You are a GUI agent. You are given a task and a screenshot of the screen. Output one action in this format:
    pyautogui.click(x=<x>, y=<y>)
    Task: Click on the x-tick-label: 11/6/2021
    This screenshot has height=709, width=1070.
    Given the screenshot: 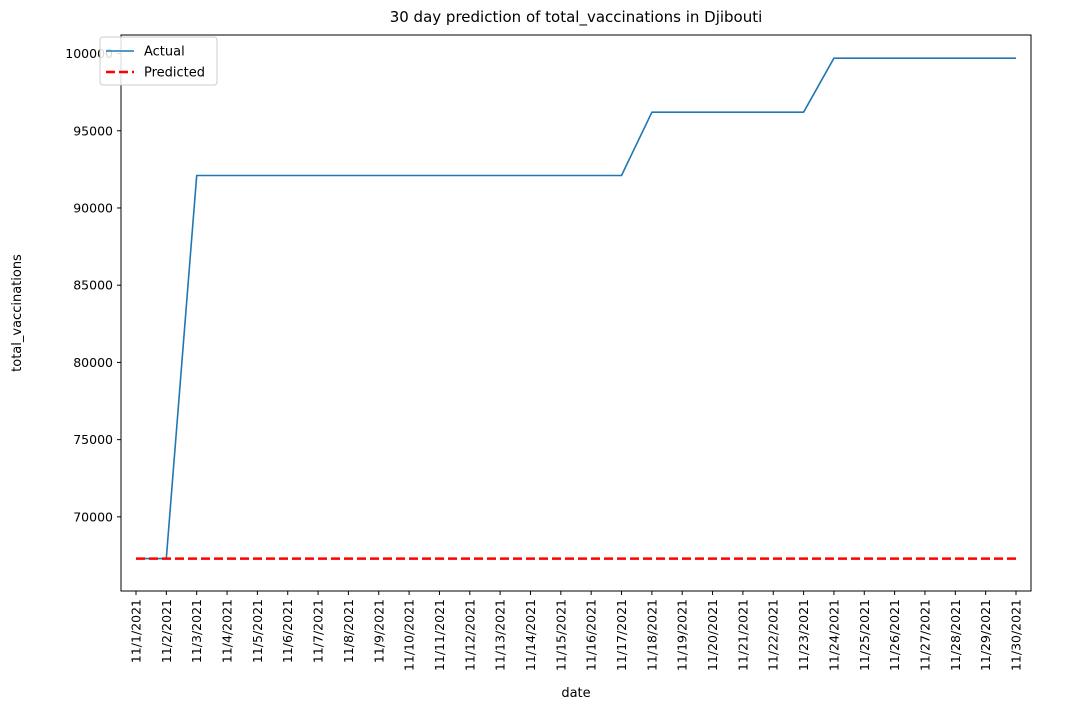 What is the action you would take?
    pyautogui.click(x=287, y=631)
    